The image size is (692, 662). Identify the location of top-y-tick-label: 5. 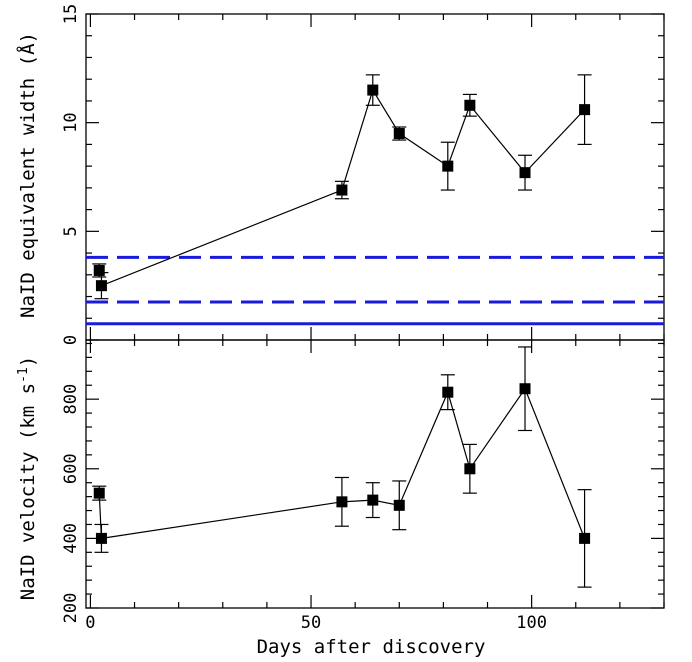
(71, 231).